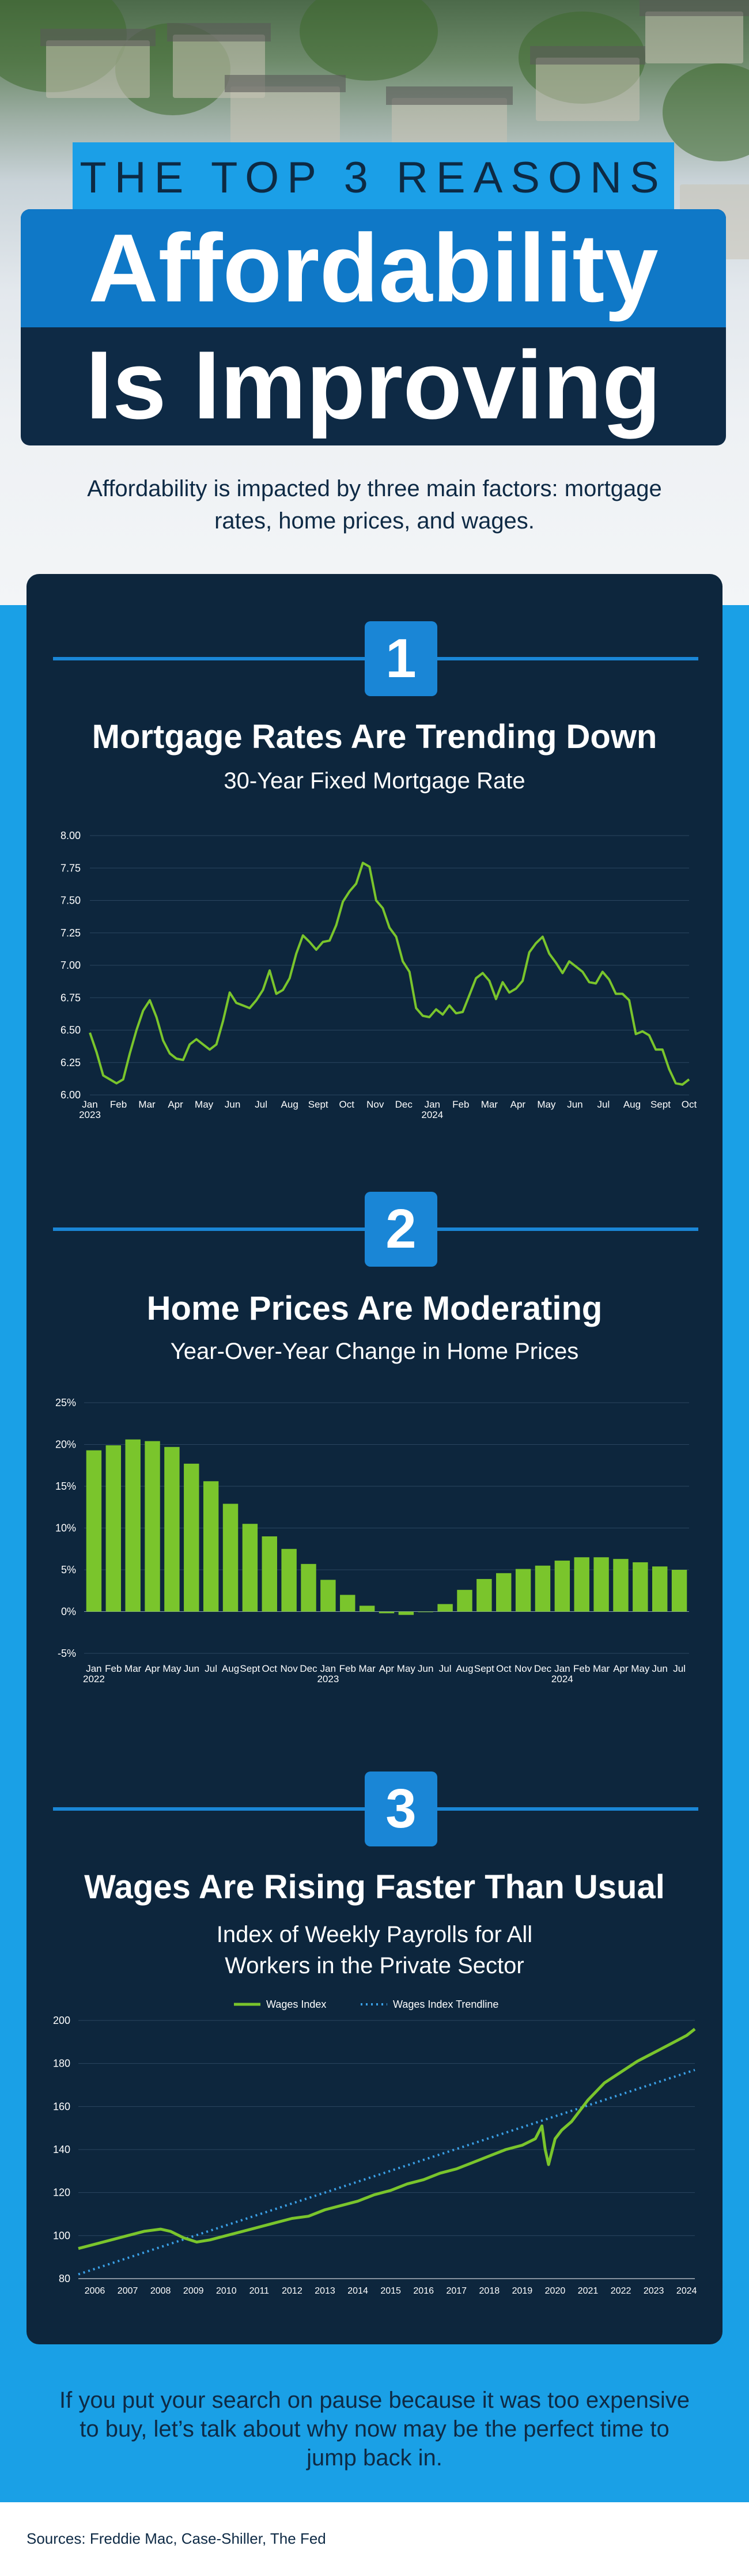  I want to click on x-tick-label: 2014, so click(357, 2291).